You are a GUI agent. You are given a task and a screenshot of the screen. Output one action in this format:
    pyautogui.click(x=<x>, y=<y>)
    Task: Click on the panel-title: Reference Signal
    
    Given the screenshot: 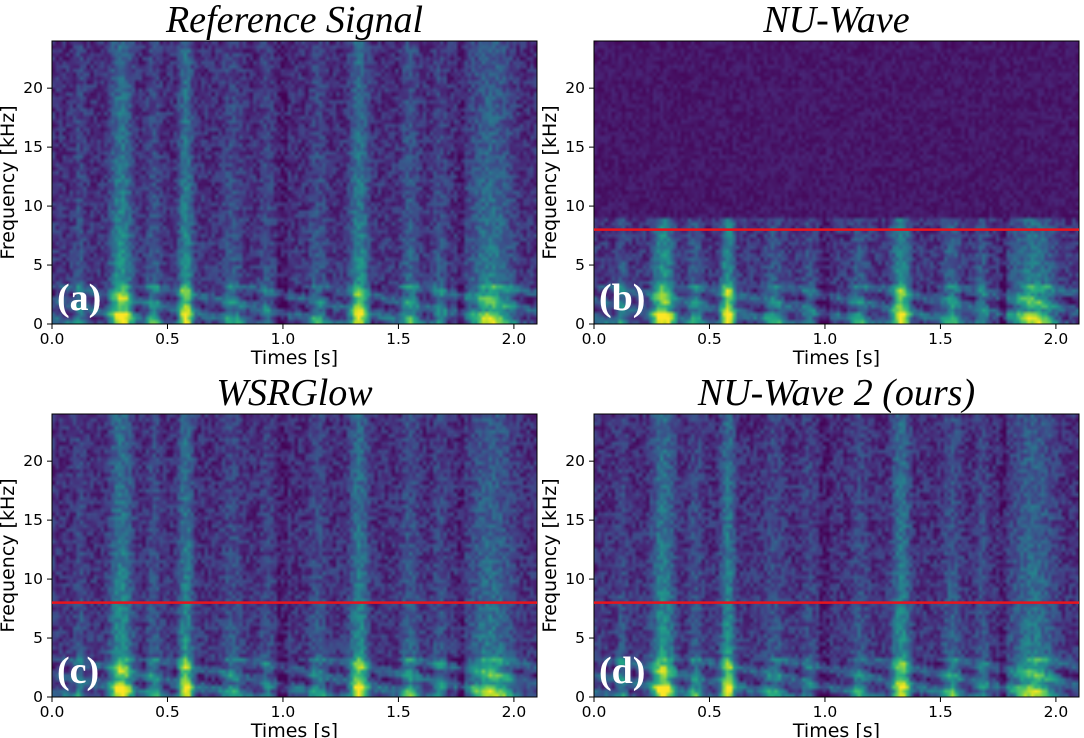 What is the action you would take?
    pyautogui.click(x=294, y=20)
    